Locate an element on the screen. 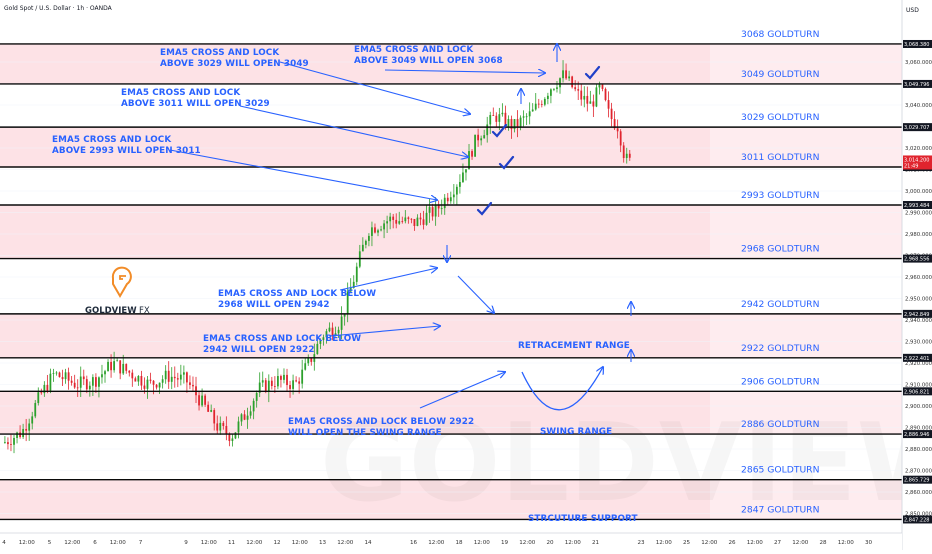 Image resolution: width=932 pixels, height=554 pixels. level-price-tag-label: 3,068.380 is located at coordinates (916, 45).